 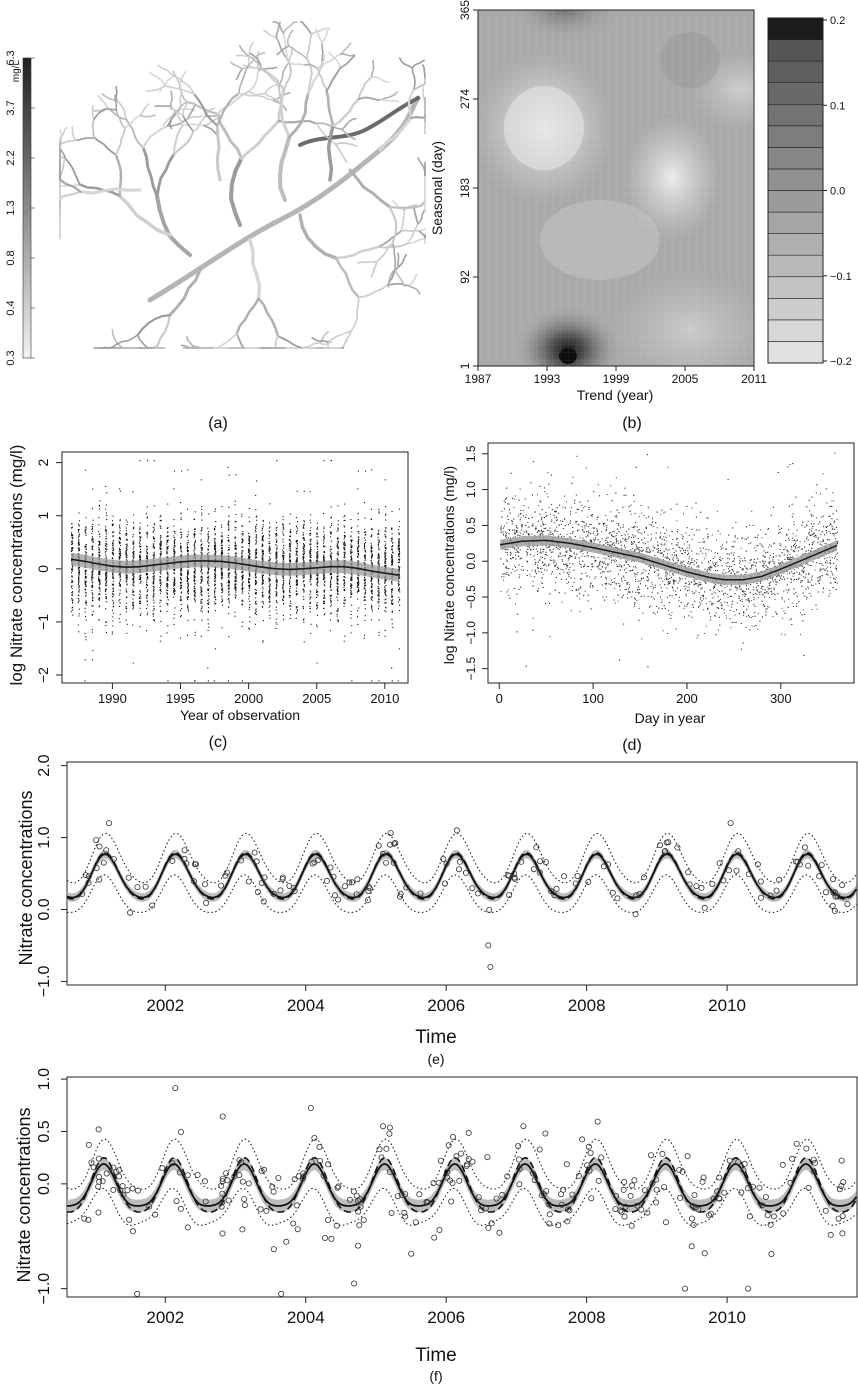 I want to click on scatter-c: 1990 1995 2000 2005 2010 −2 −1 0 1 2, so click(x=222, y=578).